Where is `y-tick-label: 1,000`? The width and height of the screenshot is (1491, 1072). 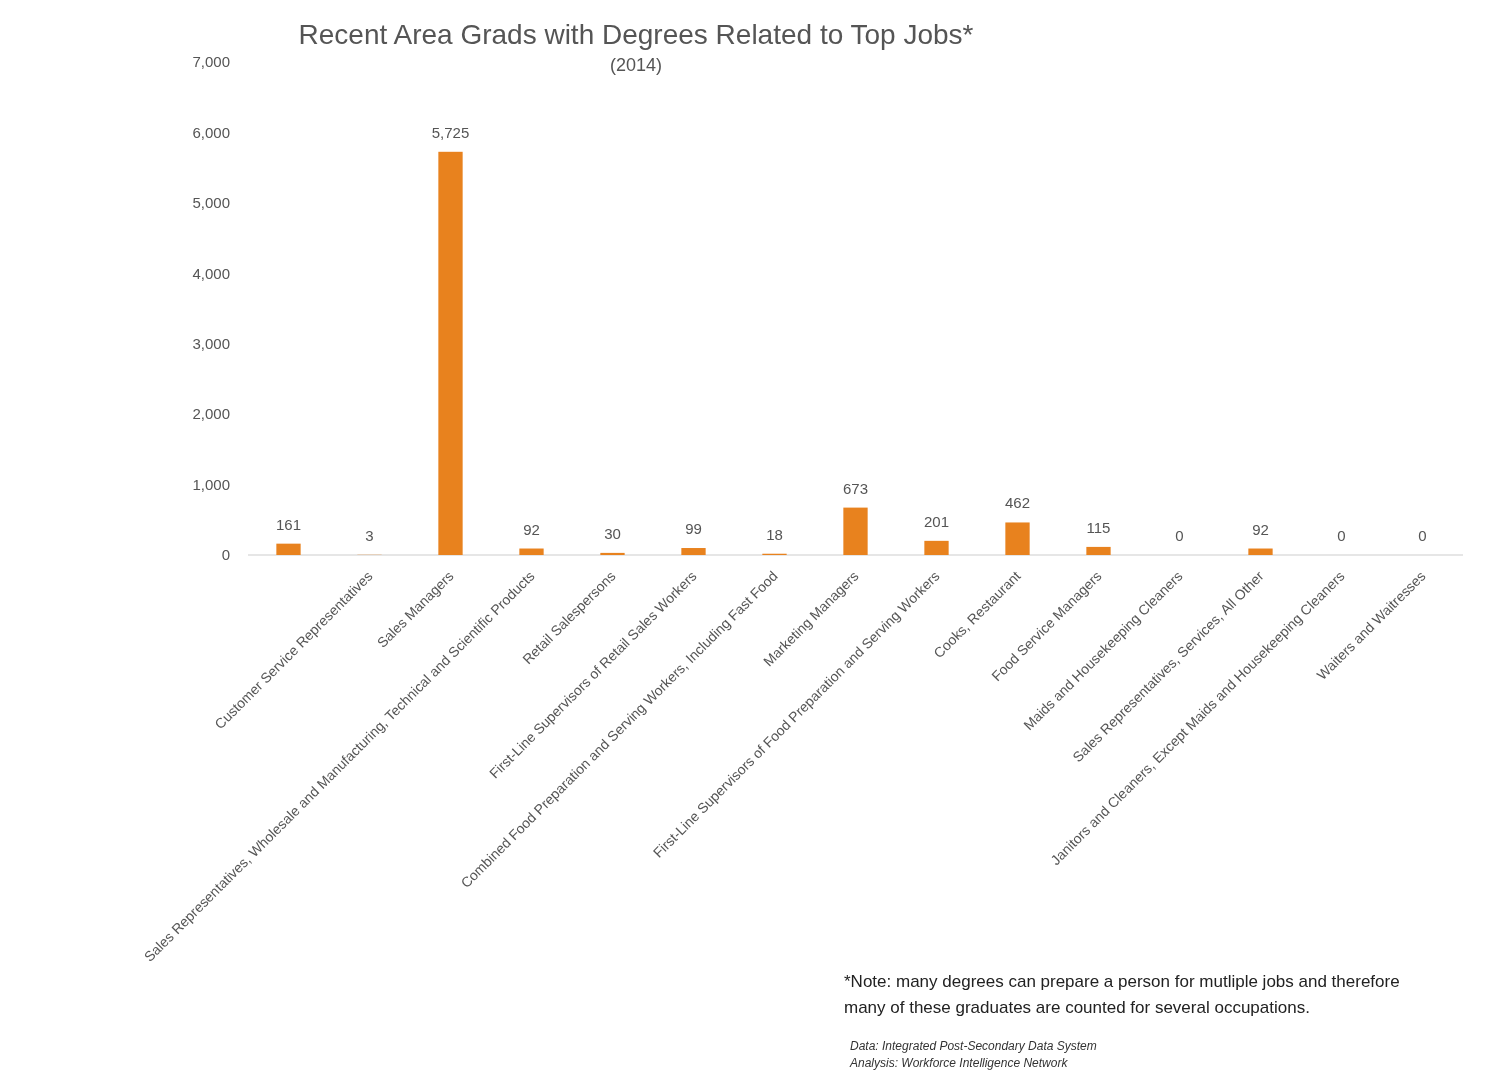 y-tick-label: 1,000 is located at coordinates (211, 484).